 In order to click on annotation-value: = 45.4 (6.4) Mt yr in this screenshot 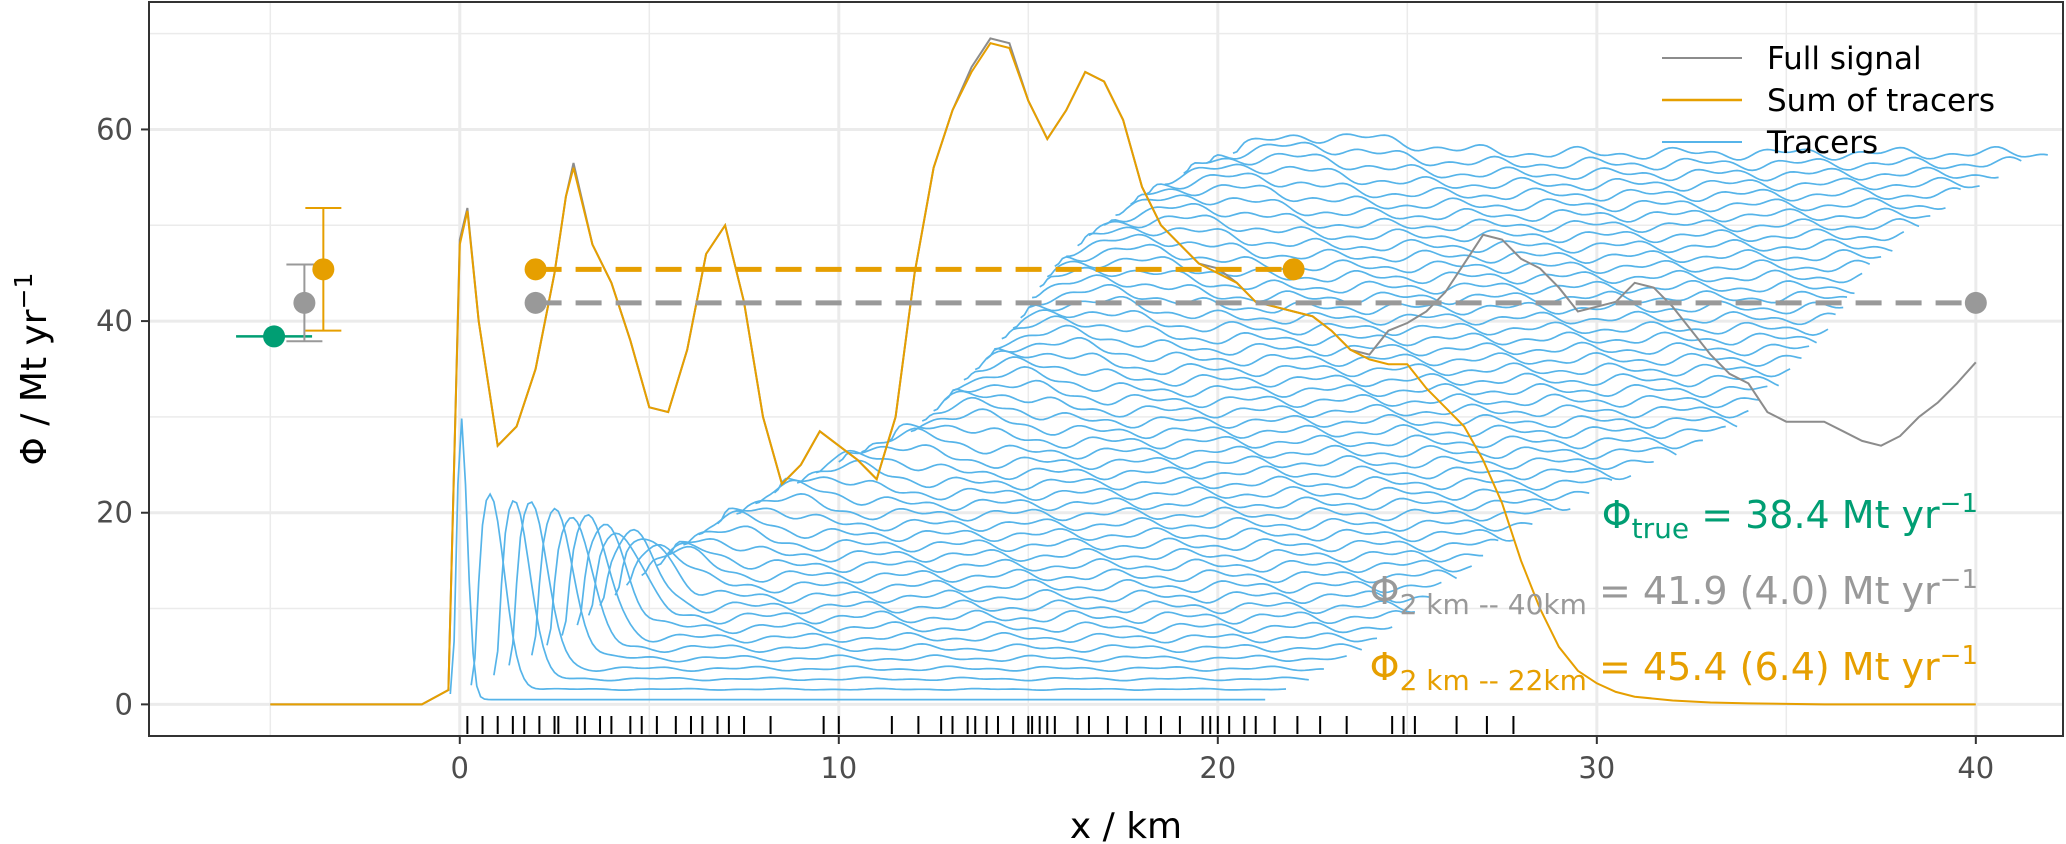, I will do `click(1763, 667)`.